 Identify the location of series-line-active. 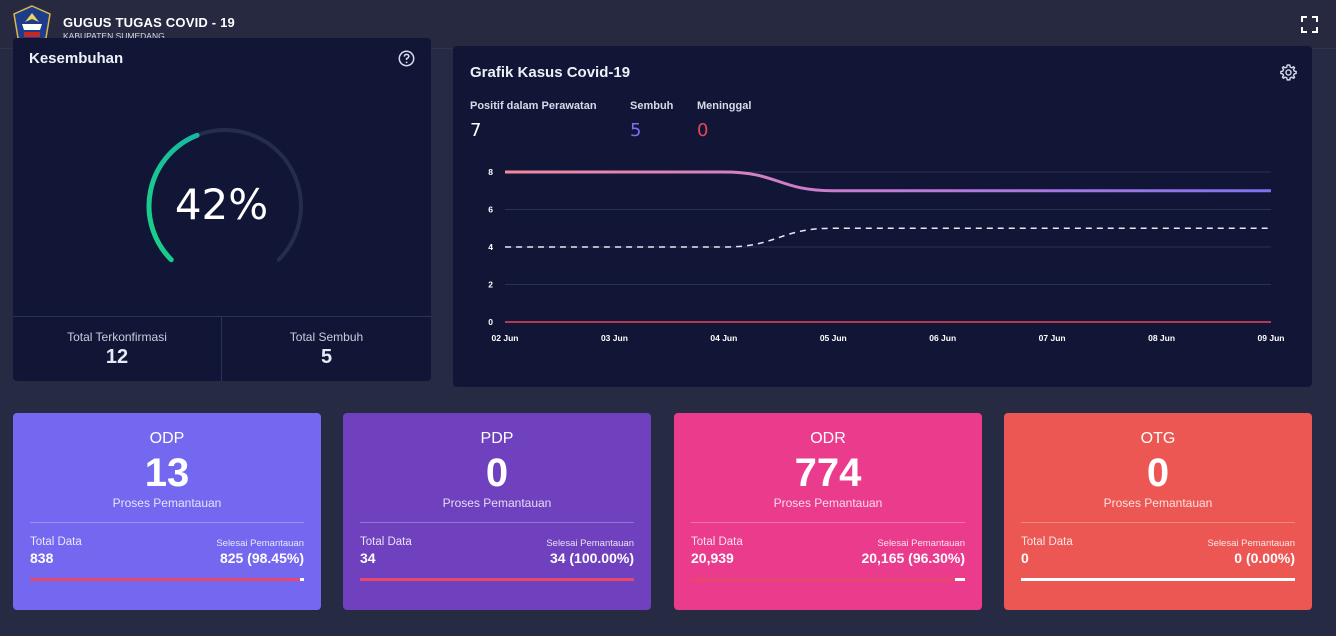
(887, 181).